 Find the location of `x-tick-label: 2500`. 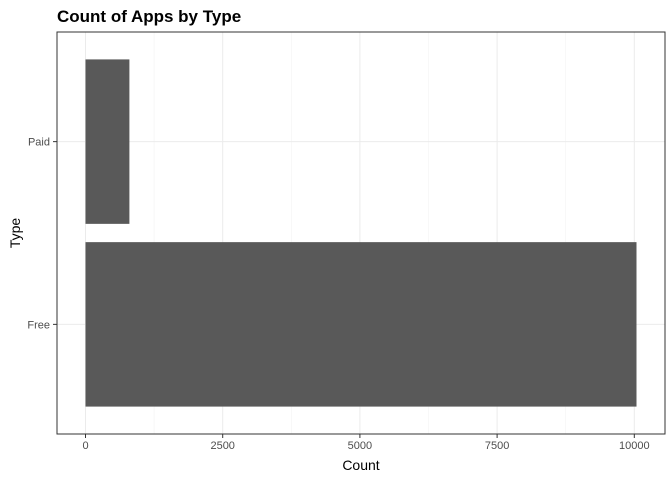

x-tick-label: 2500 is located at coordinates (222, 446).